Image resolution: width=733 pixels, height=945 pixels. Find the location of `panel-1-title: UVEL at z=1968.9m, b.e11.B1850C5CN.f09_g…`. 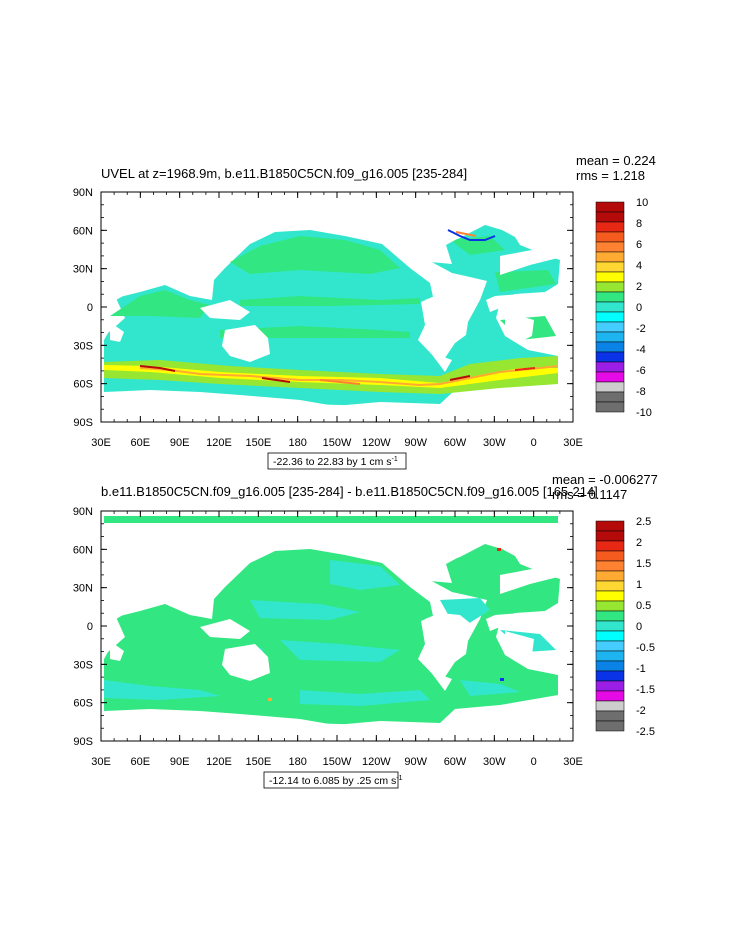

panel-1-title: UVEL at z=1968.9m, b.e11.B1850C5CN.f09_g… is located at coordinates (284, 173).